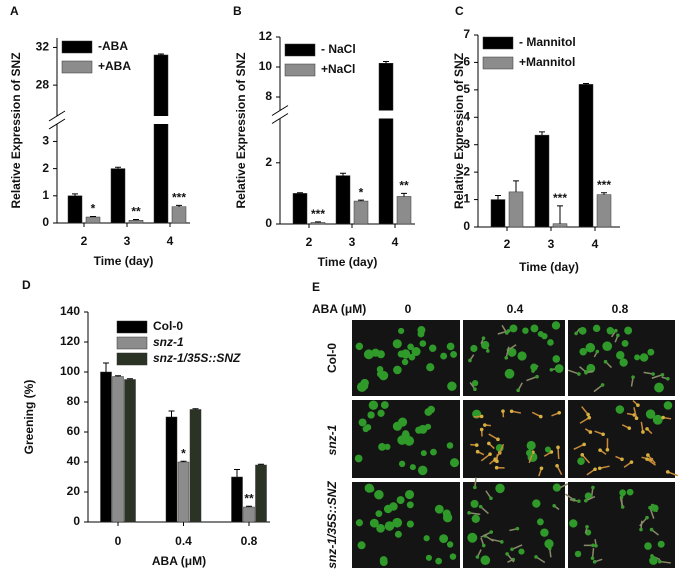 This screenshot has width=689, height=577. Describe the element at coordinates (595, 244) in the screenshot. I see `x-tick-label: 4` at that location.